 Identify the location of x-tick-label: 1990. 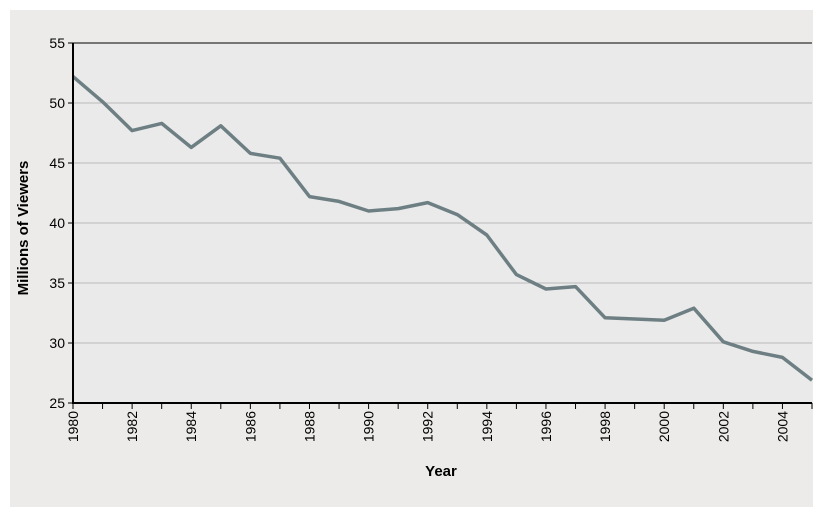
(369, 426).